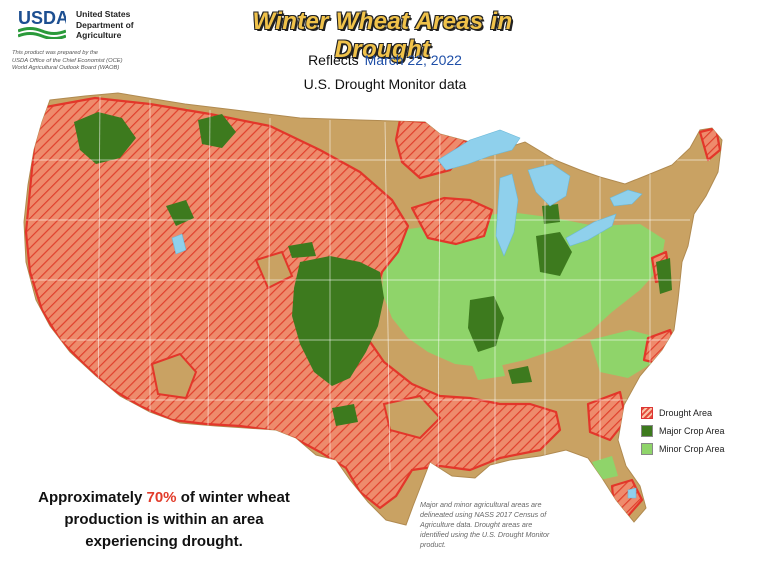 The height and width of the screenshot is (579, 768). I want to click on major-crop-maryland, so click(664, 276).